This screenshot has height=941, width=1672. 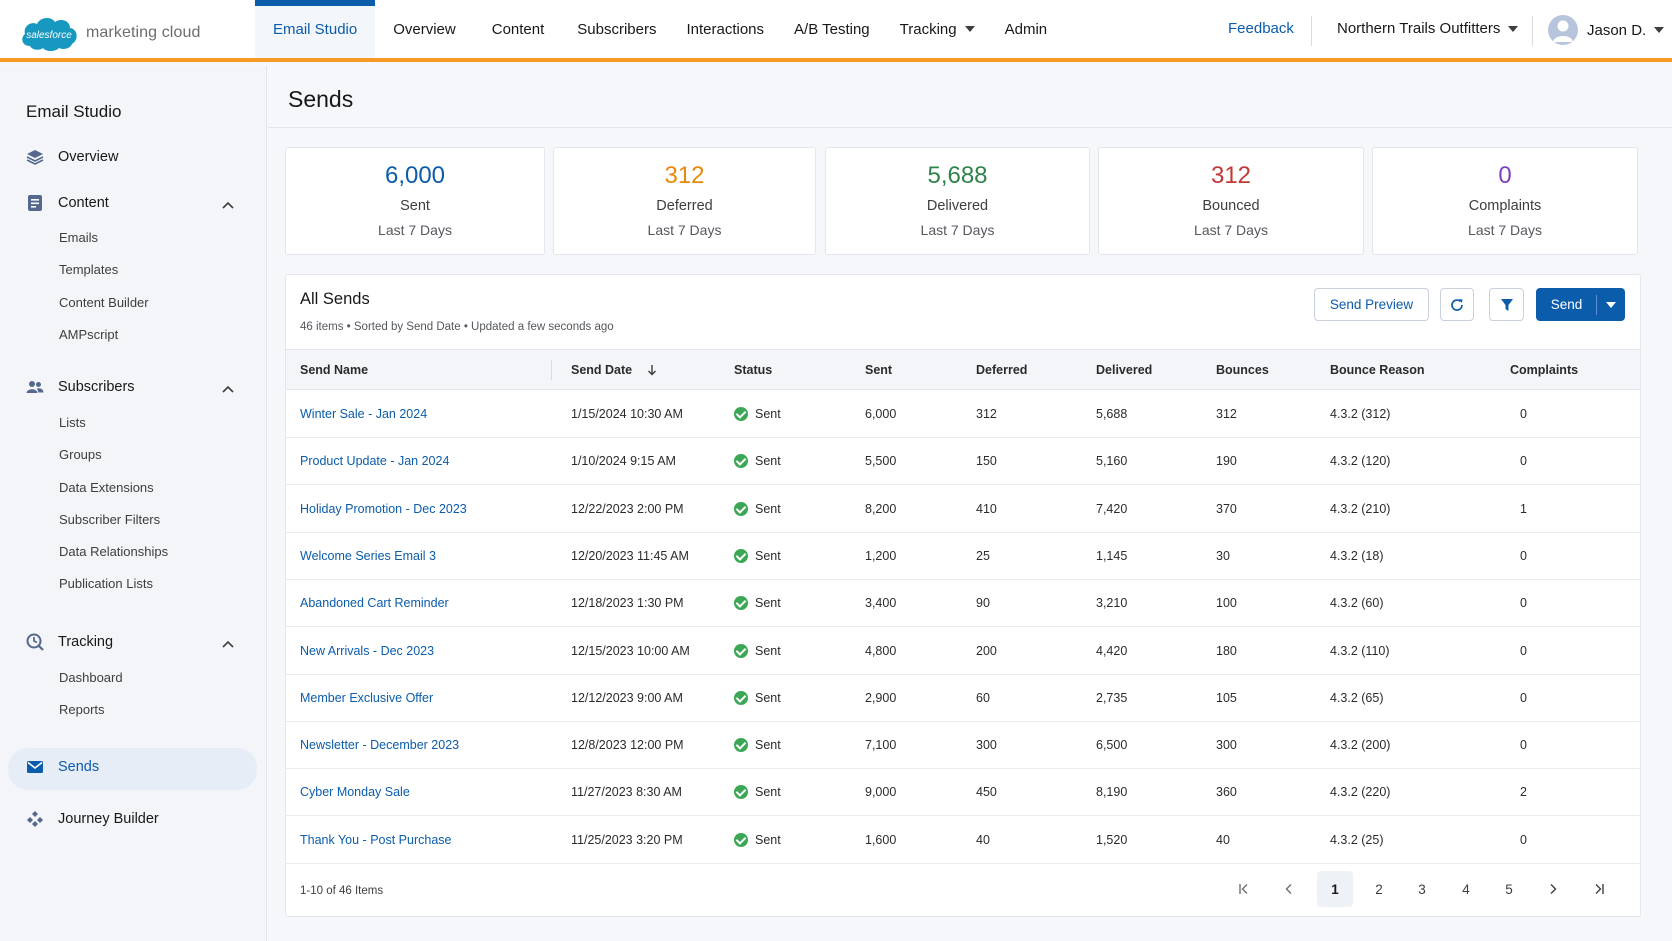 I want to click on user-menu: Jason D., so click(x=1606, y=30).